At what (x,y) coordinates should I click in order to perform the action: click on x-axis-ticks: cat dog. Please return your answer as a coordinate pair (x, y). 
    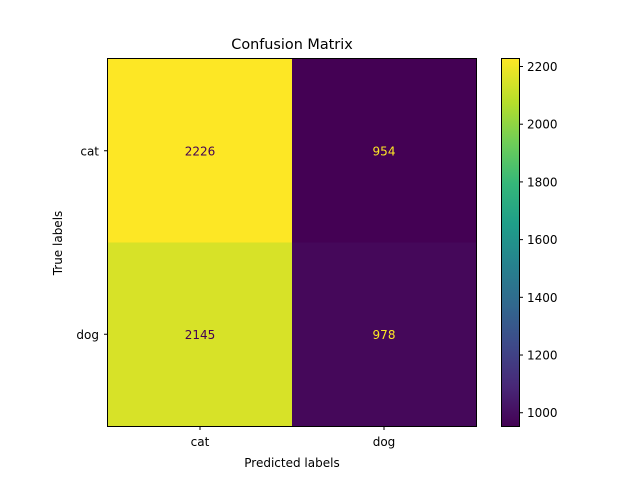
    Looking at the image, I should click on (293, 437).